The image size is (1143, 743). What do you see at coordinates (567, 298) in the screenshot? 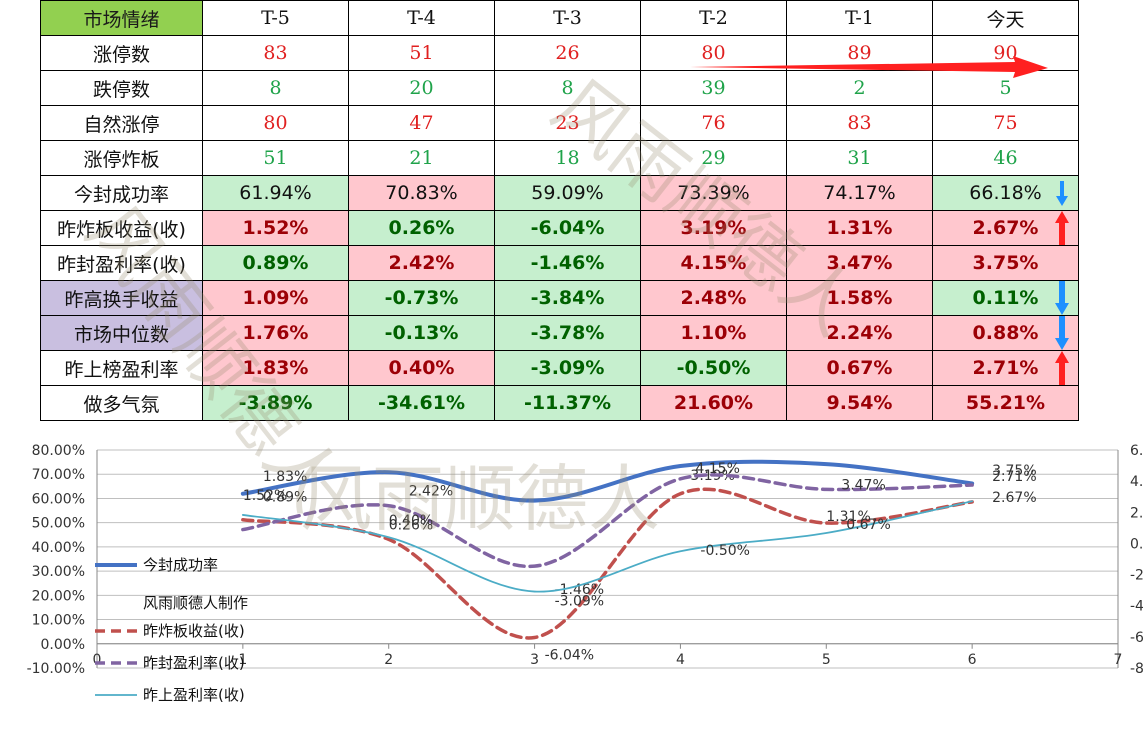
I see `table-cell: -3.84%` at bounding box center [567, 298].